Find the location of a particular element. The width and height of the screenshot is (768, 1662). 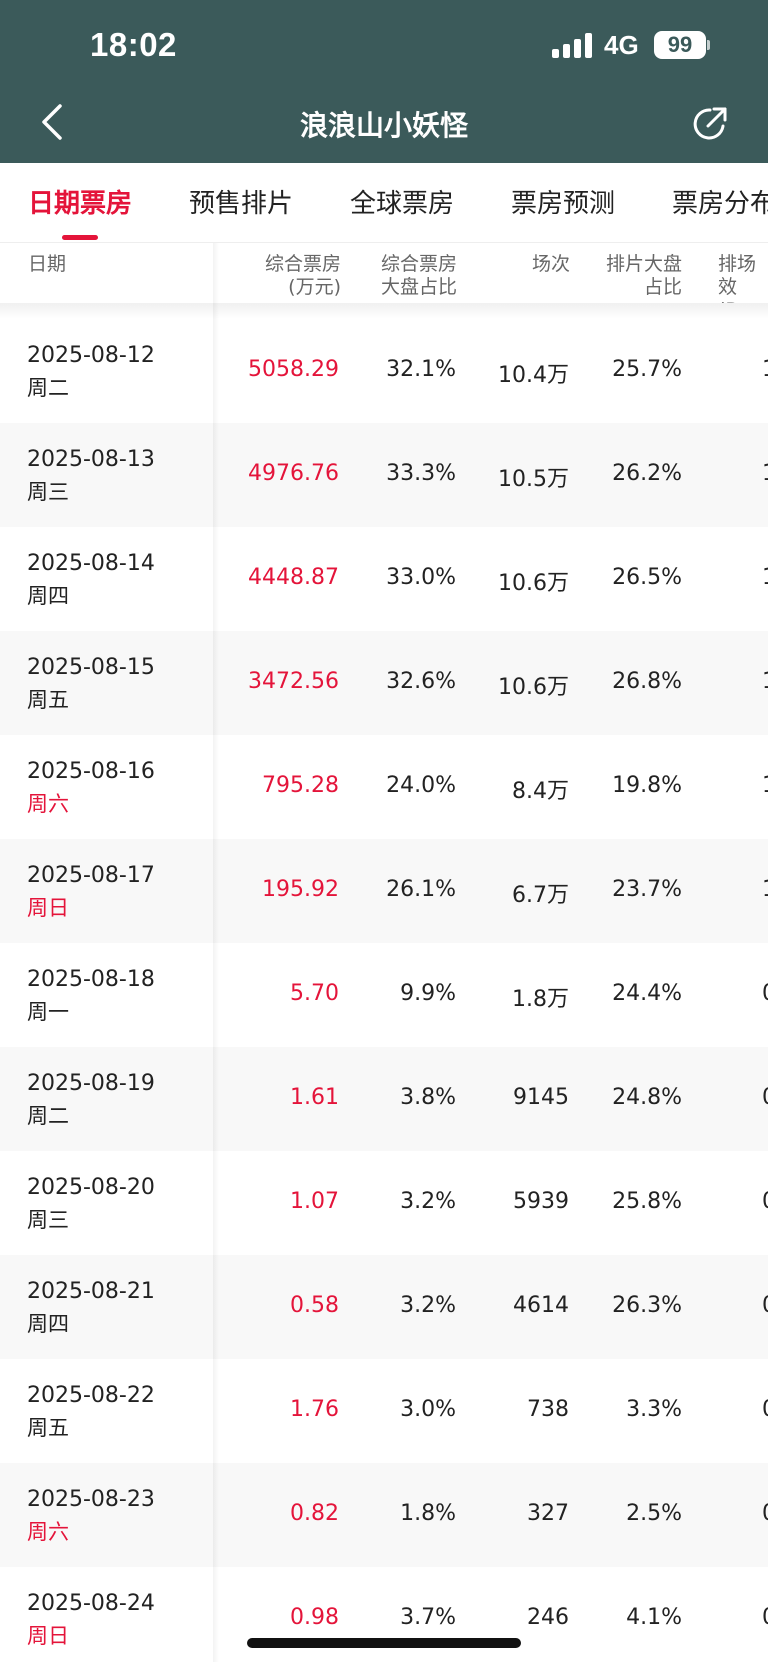

row-weekday: 周日 is located at coordinates (48, 1636).